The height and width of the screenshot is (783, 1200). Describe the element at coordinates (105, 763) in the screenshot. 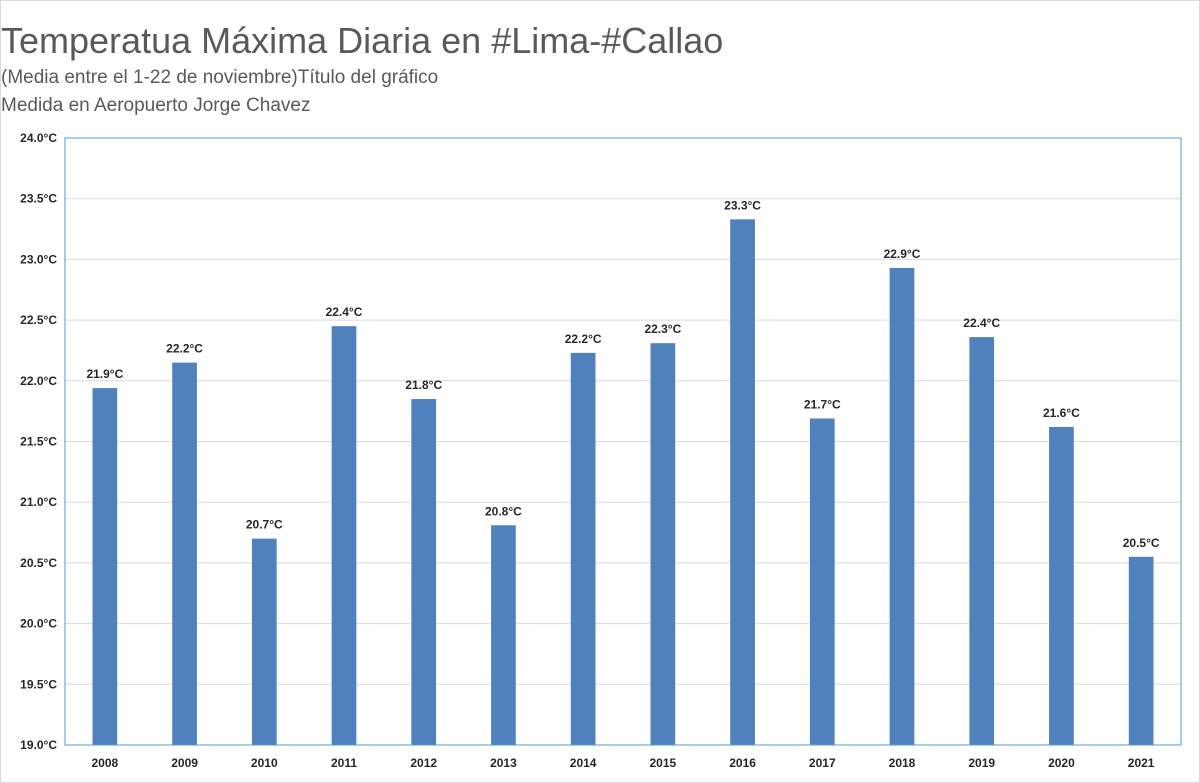

I see `x-tick-label: 2008` at that location.